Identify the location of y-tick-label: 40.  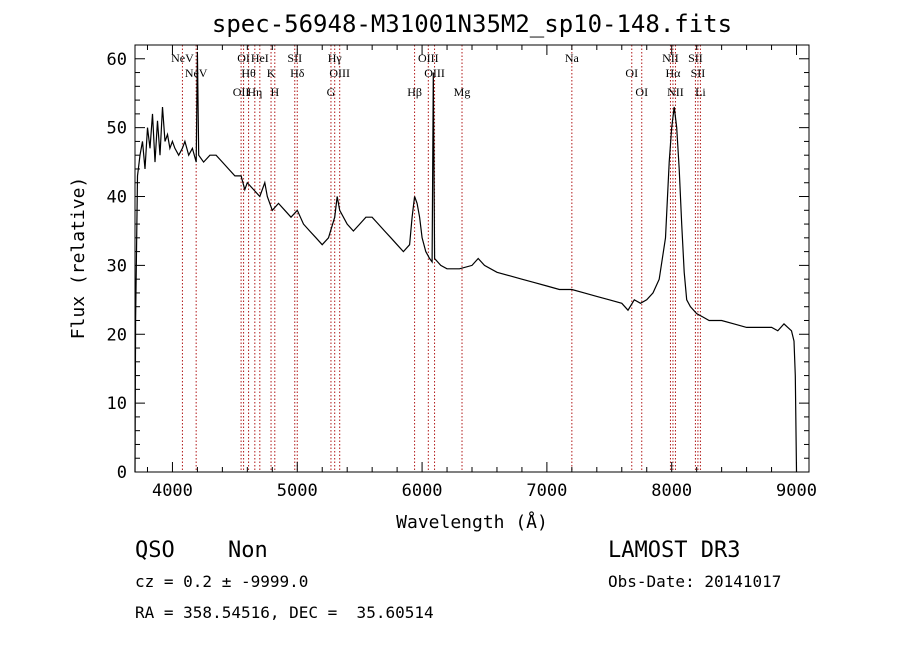
(117, 198).